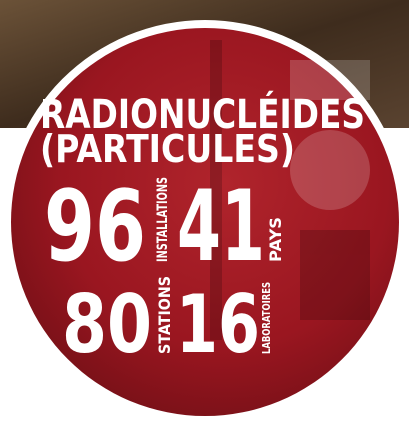 Image resolution: width=409 pixels, height=421 pixels. What do you see at coordinates (95, 227) in the screenshot?
I see `stat-number: 96` at bounding box center [95, 227].